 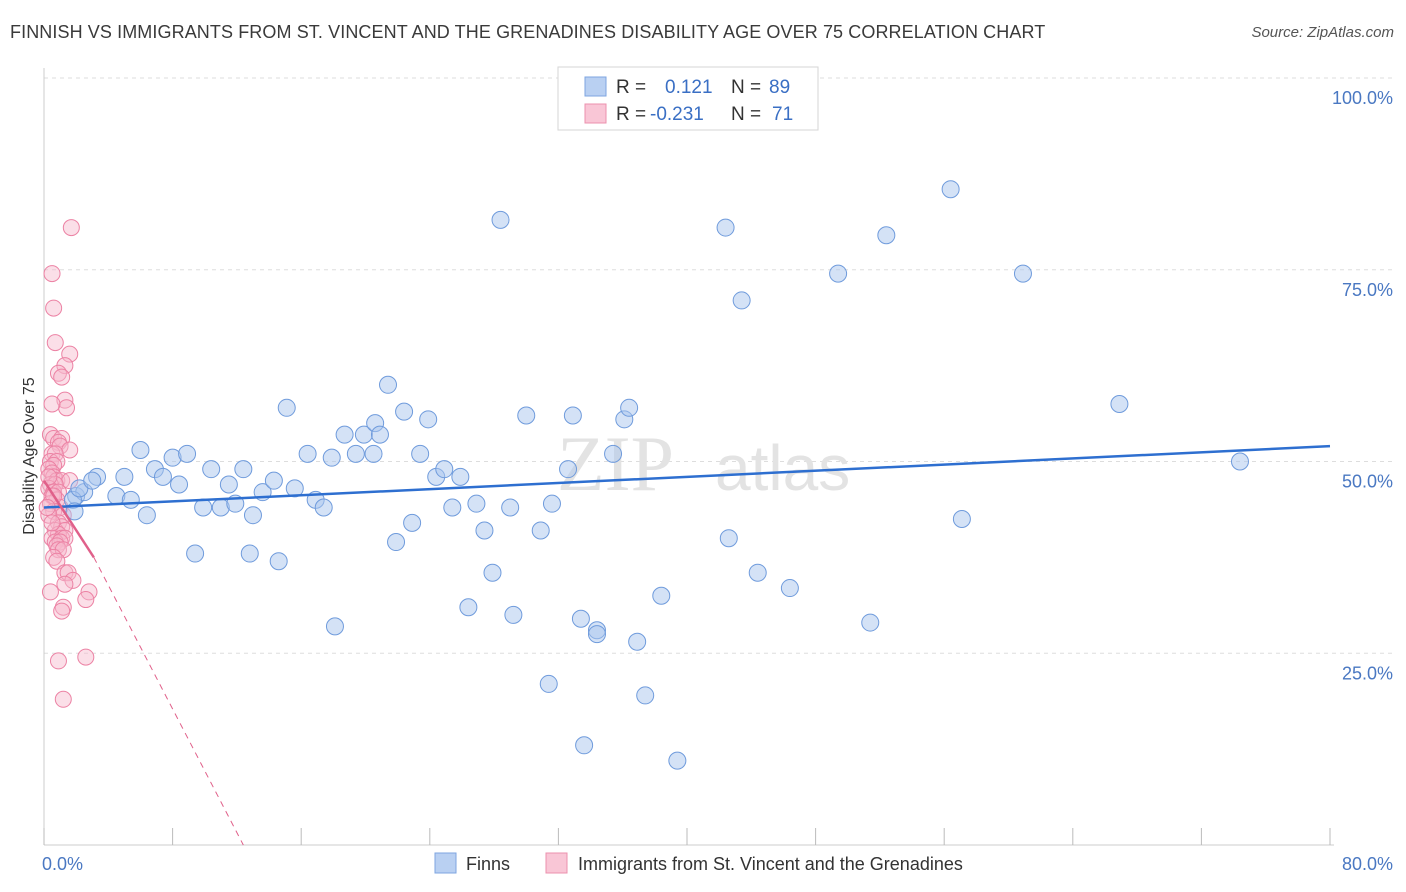 I want to click on legend-n-label-svg: N =, so click(x=746, y=114).